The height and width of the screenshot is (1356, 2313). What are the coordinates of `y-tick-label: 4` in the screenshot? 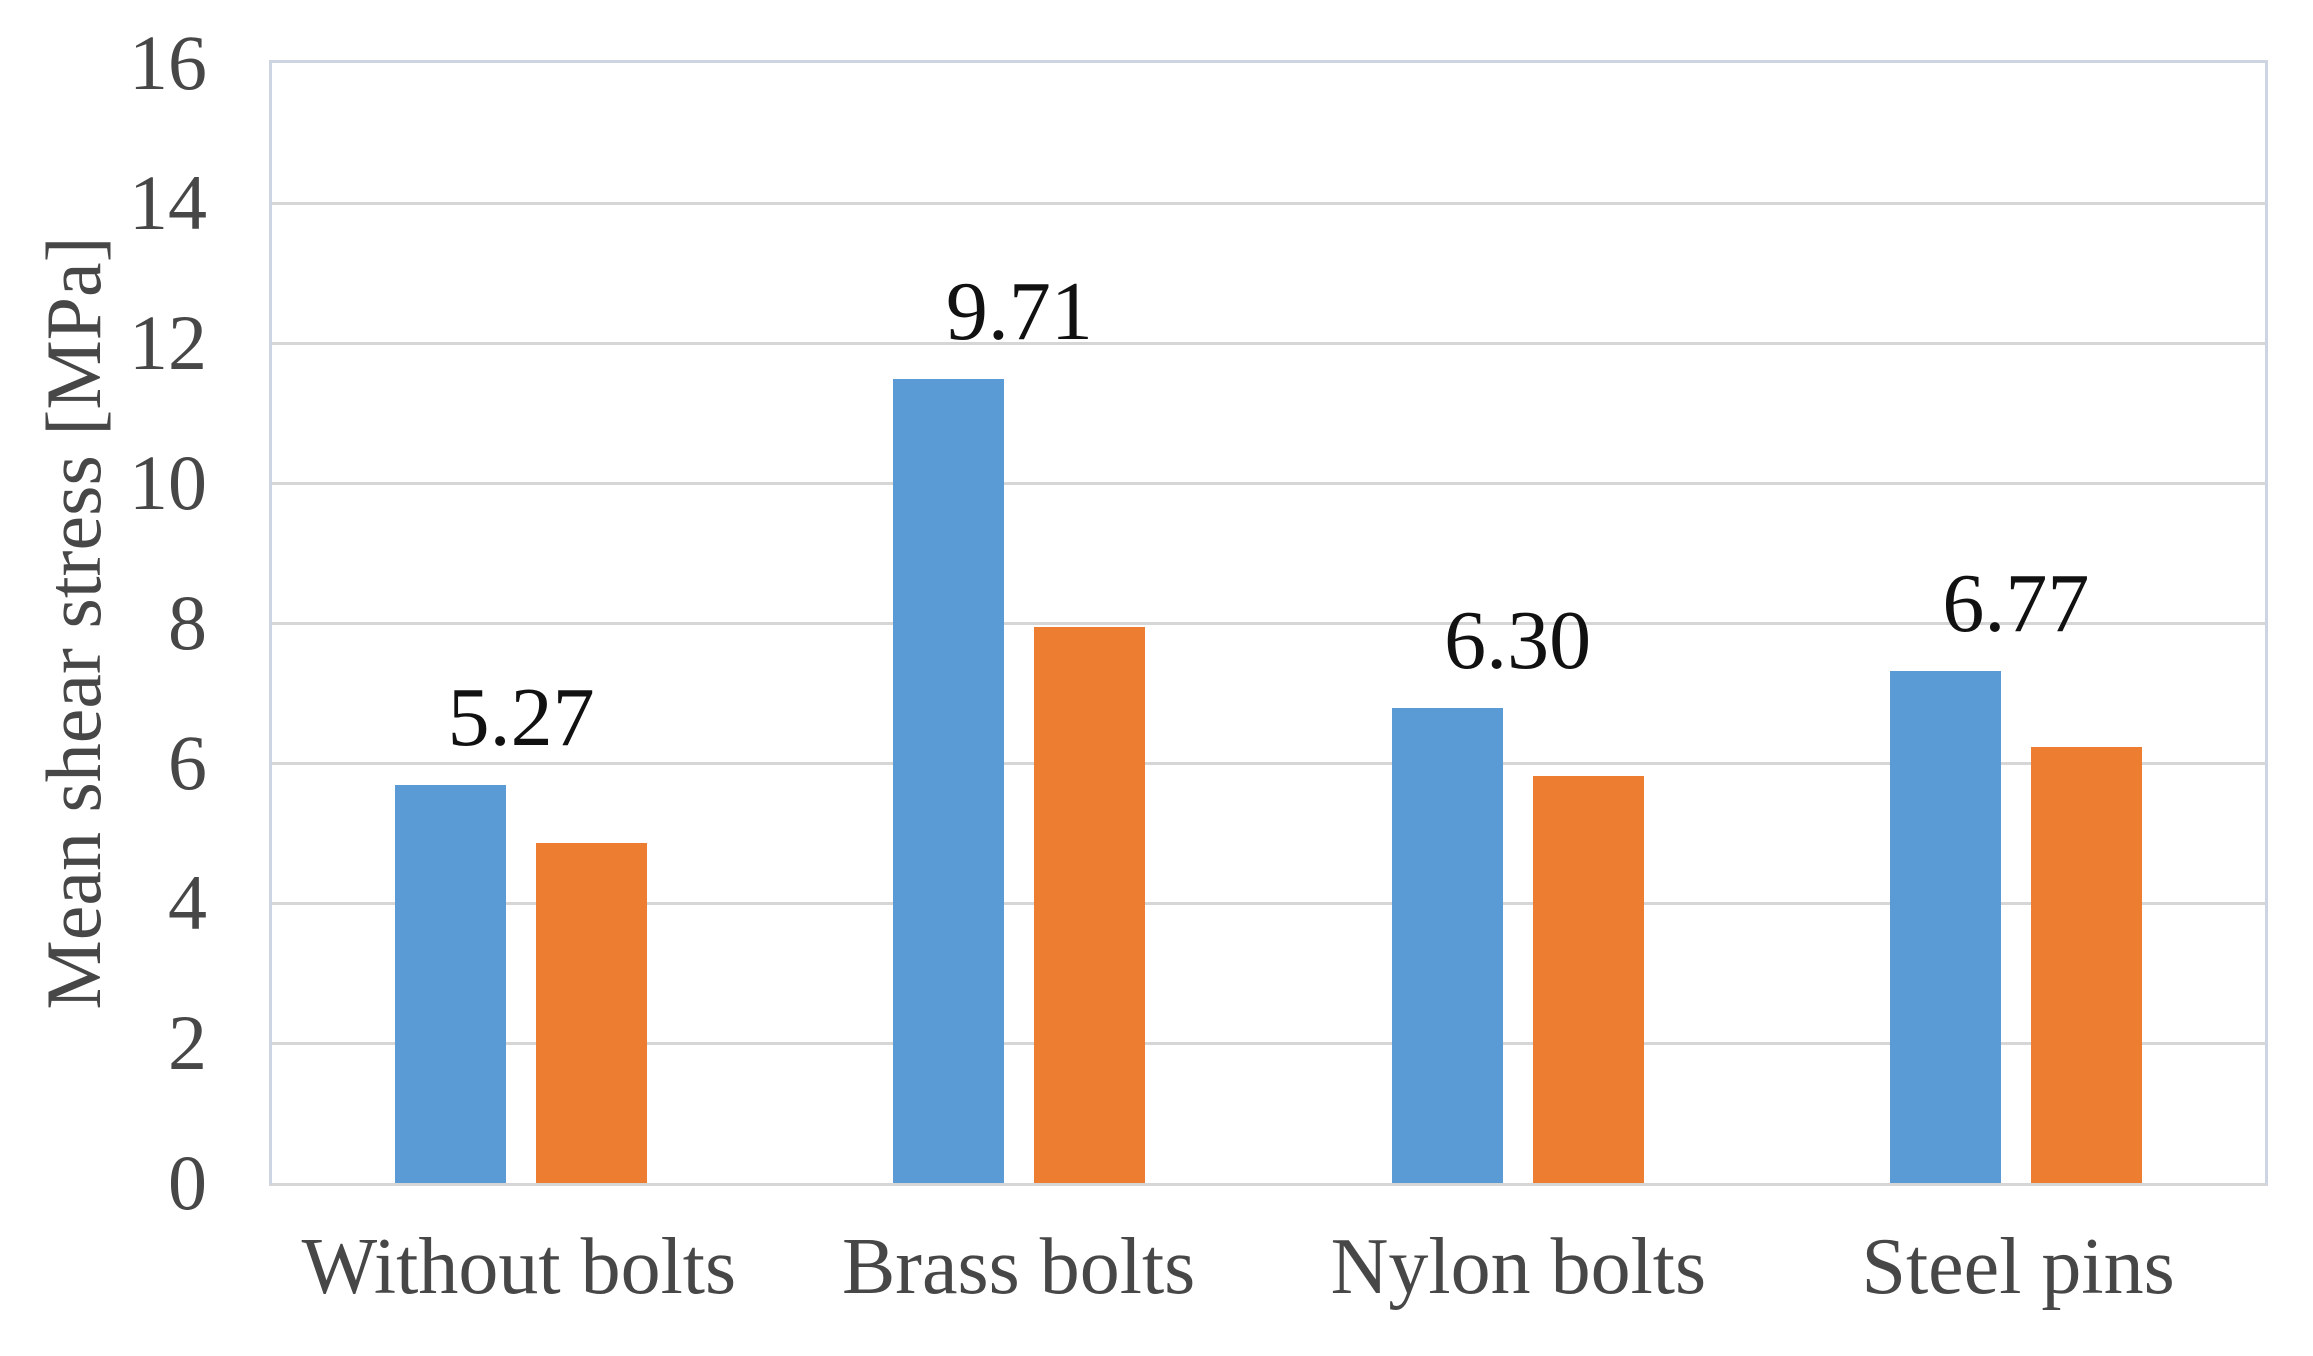 It's located at (187, 902).